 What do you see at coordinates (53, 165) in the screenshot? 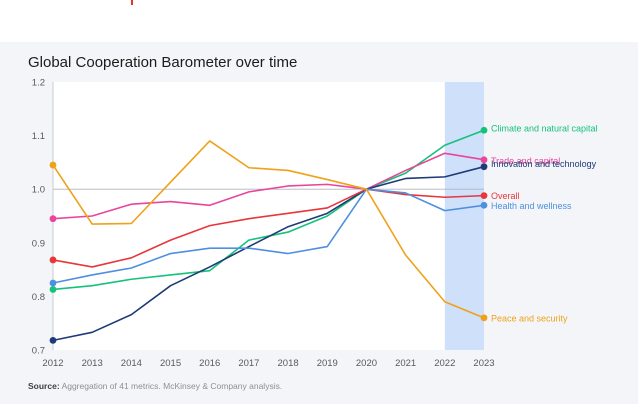
I see `series-start-point-peace-and-security` at bounding box center [53, 165].